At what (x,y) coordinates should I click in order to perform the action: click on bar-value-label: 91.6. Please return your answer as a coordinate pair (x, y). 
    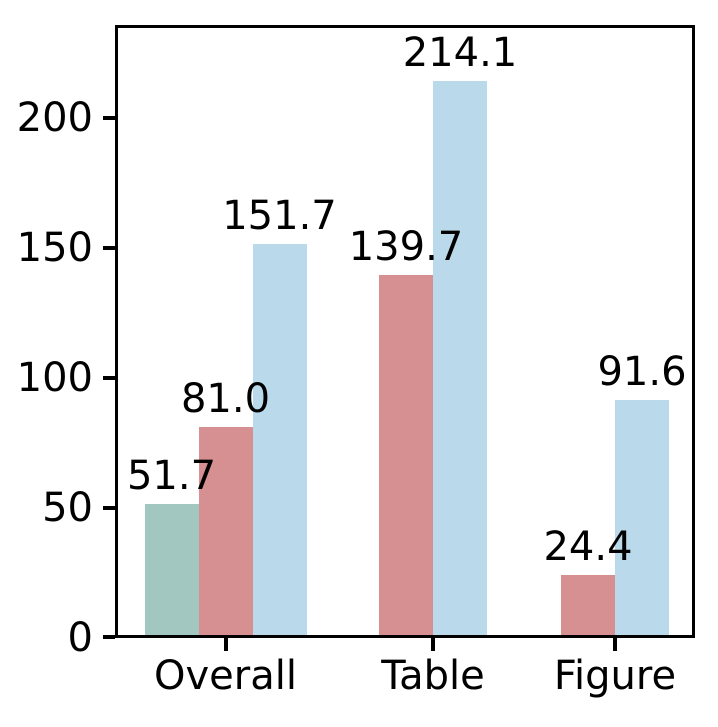
    Looking at the image, I should click on (642, 371).